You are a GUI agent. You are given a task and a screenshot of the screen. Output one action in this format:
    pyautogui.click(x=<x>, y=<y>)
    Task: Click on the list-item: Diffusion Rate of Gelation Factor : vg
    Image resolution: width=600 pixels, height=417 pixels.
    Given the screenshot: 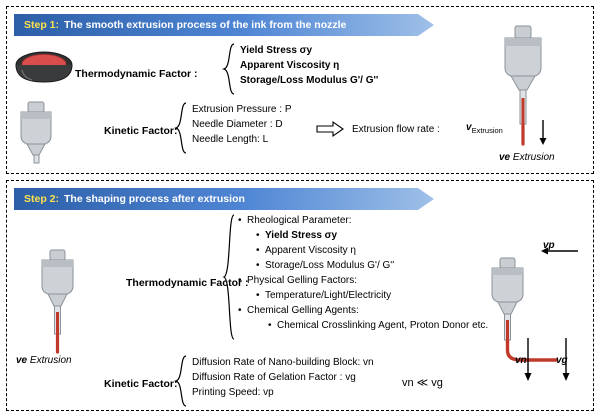 What is the action you would take?
    pyautogui.click(x=274, y=377)
    